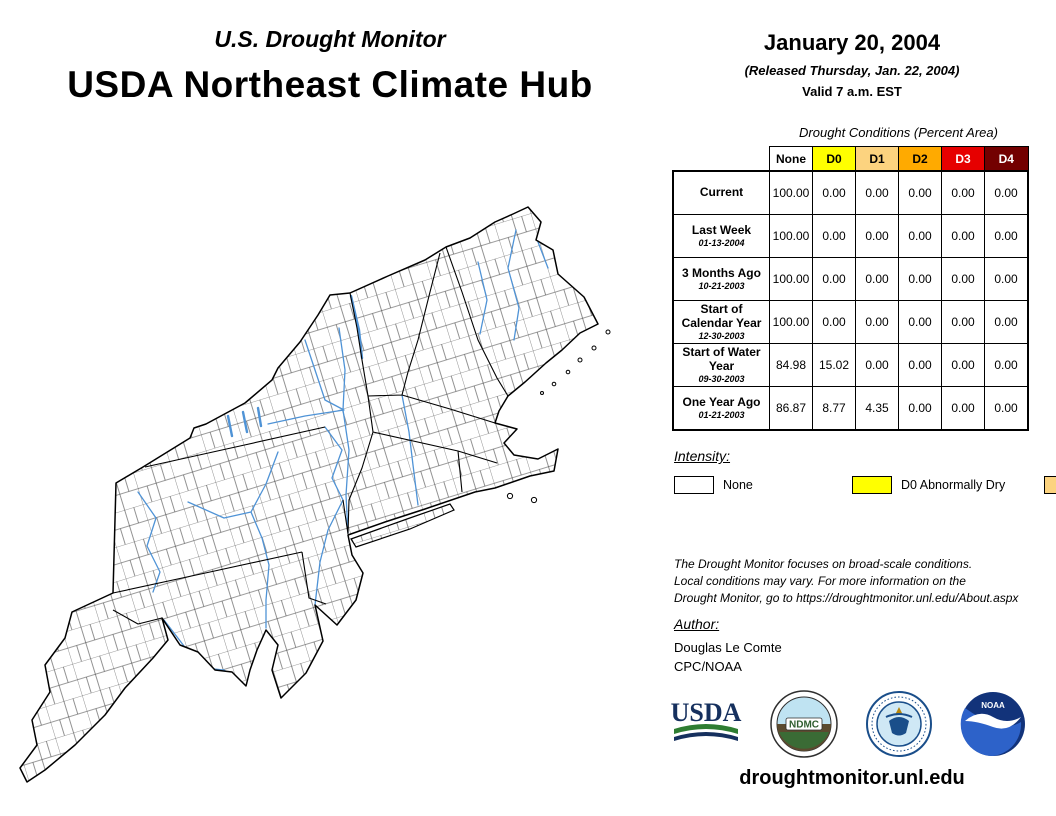 The height and width of the screenshot is (816, 1056). What do you see at coordinates (708, 666) in the screenshot?
I see `author-org: CPC/NOAA` at bounding box center [708, 666].